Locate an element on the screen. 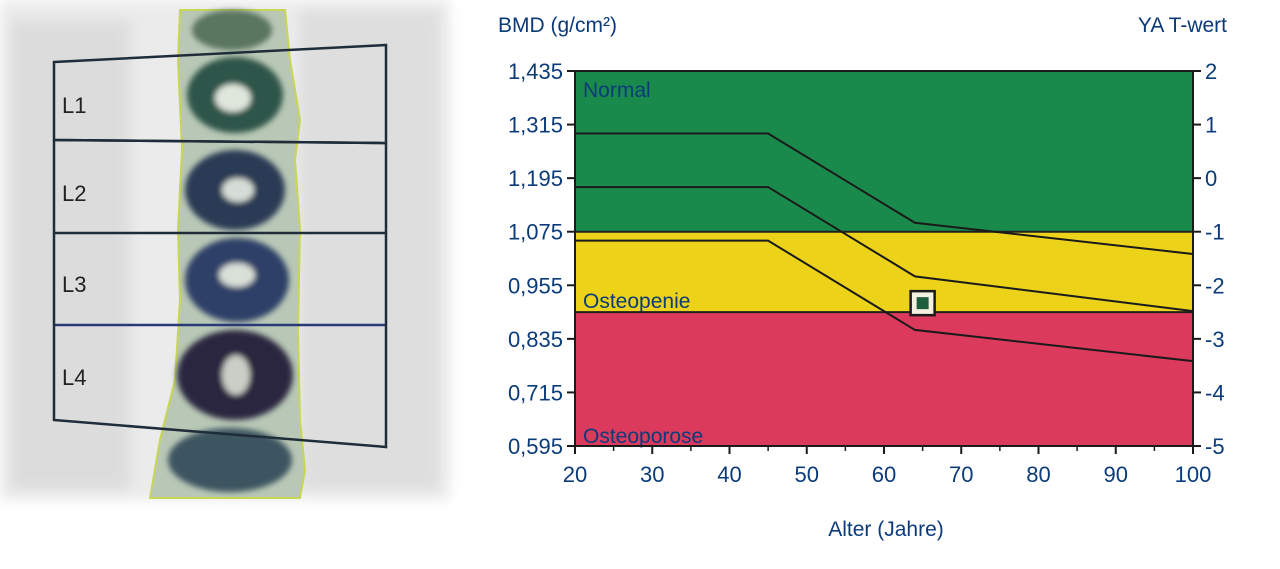 This screenshot has width=1280, height=569. patient-marker-fill is located at coordinates (922, 303).